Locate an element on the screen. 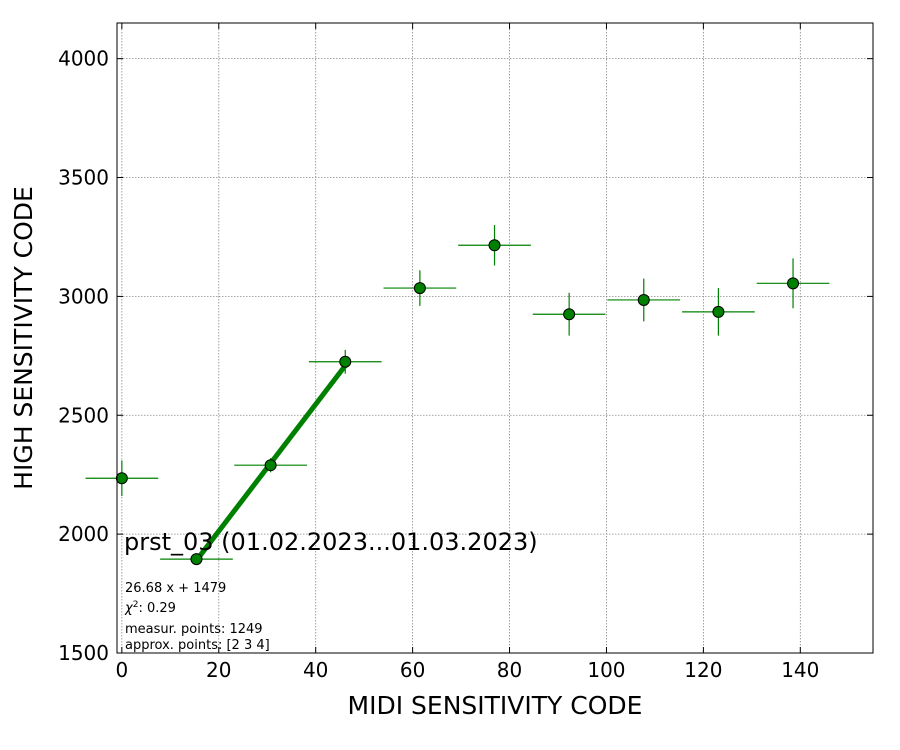 The image size is (900, 750). annotation-chi-square: χ2: 0.29 is located at coordinates (150, 608).